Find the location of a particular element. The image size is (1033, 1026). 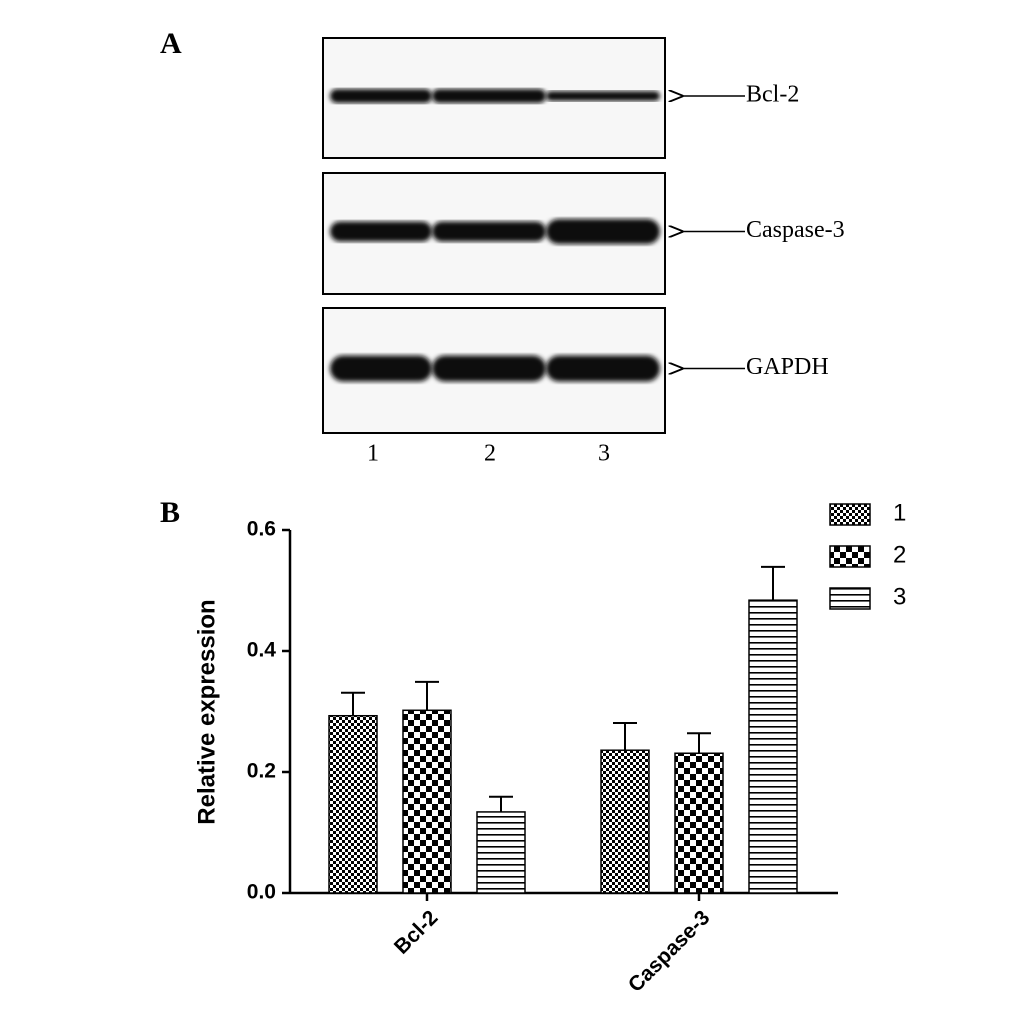

legend-label: 2 is located at coordinates (899, 554).